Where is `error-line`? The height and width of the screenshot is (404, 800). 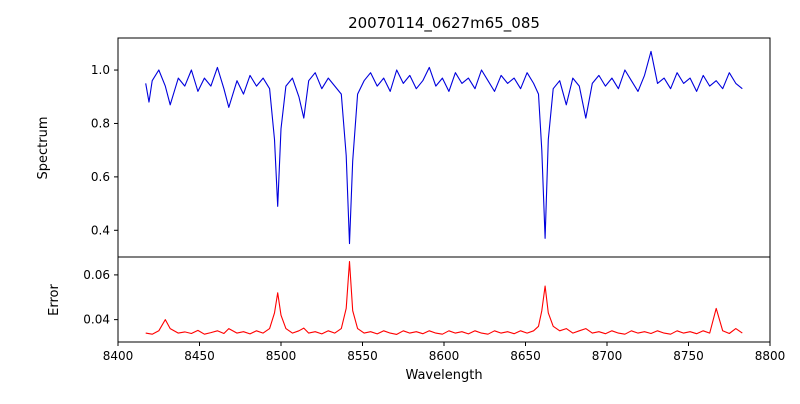 error-line is located at coordinates (444, 297).